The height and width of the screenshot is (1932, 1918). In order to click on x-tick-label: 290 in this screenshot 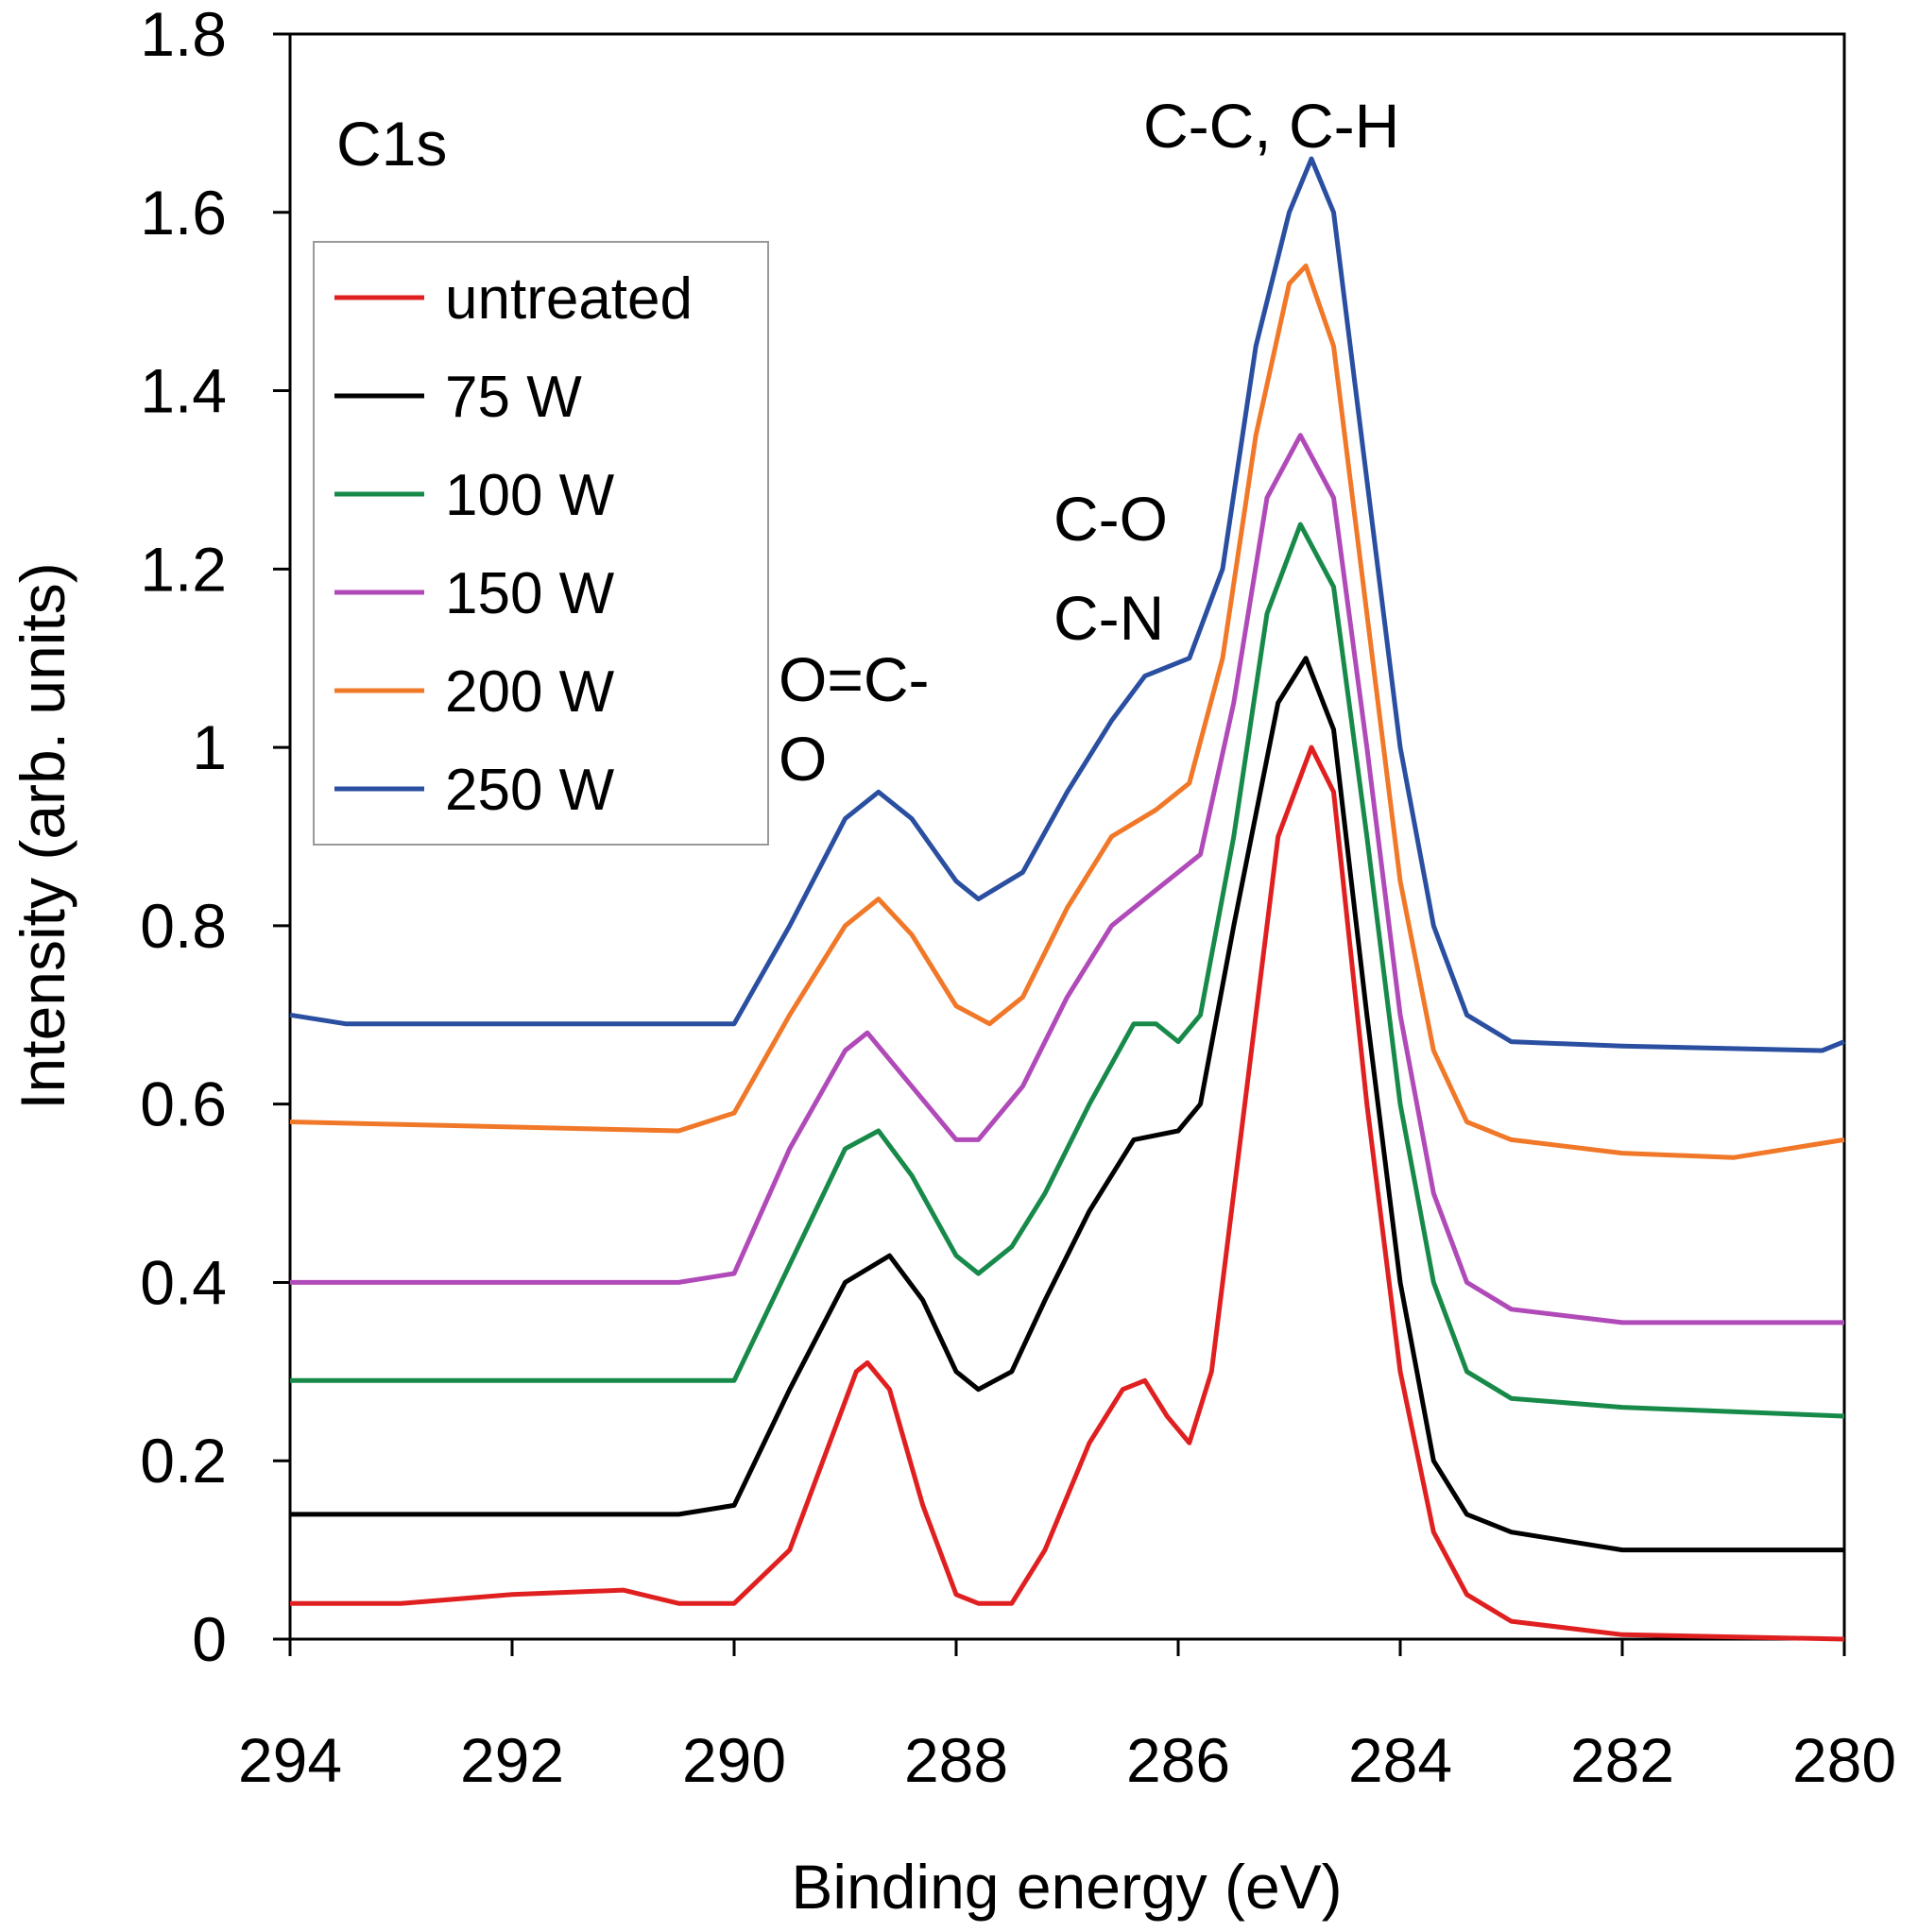, I will do `click(734, 1760)`.